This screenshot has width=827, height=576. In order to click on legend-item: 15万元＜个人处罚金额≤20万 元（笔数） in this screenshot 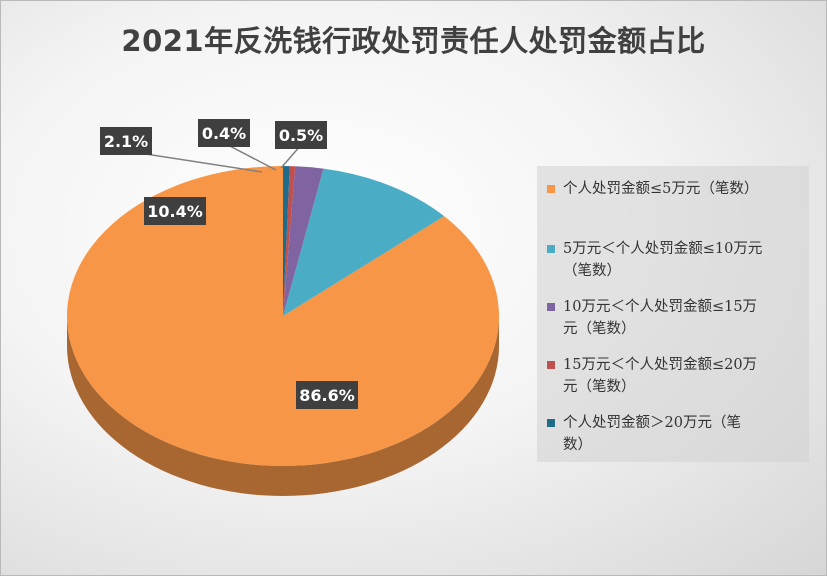, I will do `click(673, 376)`.